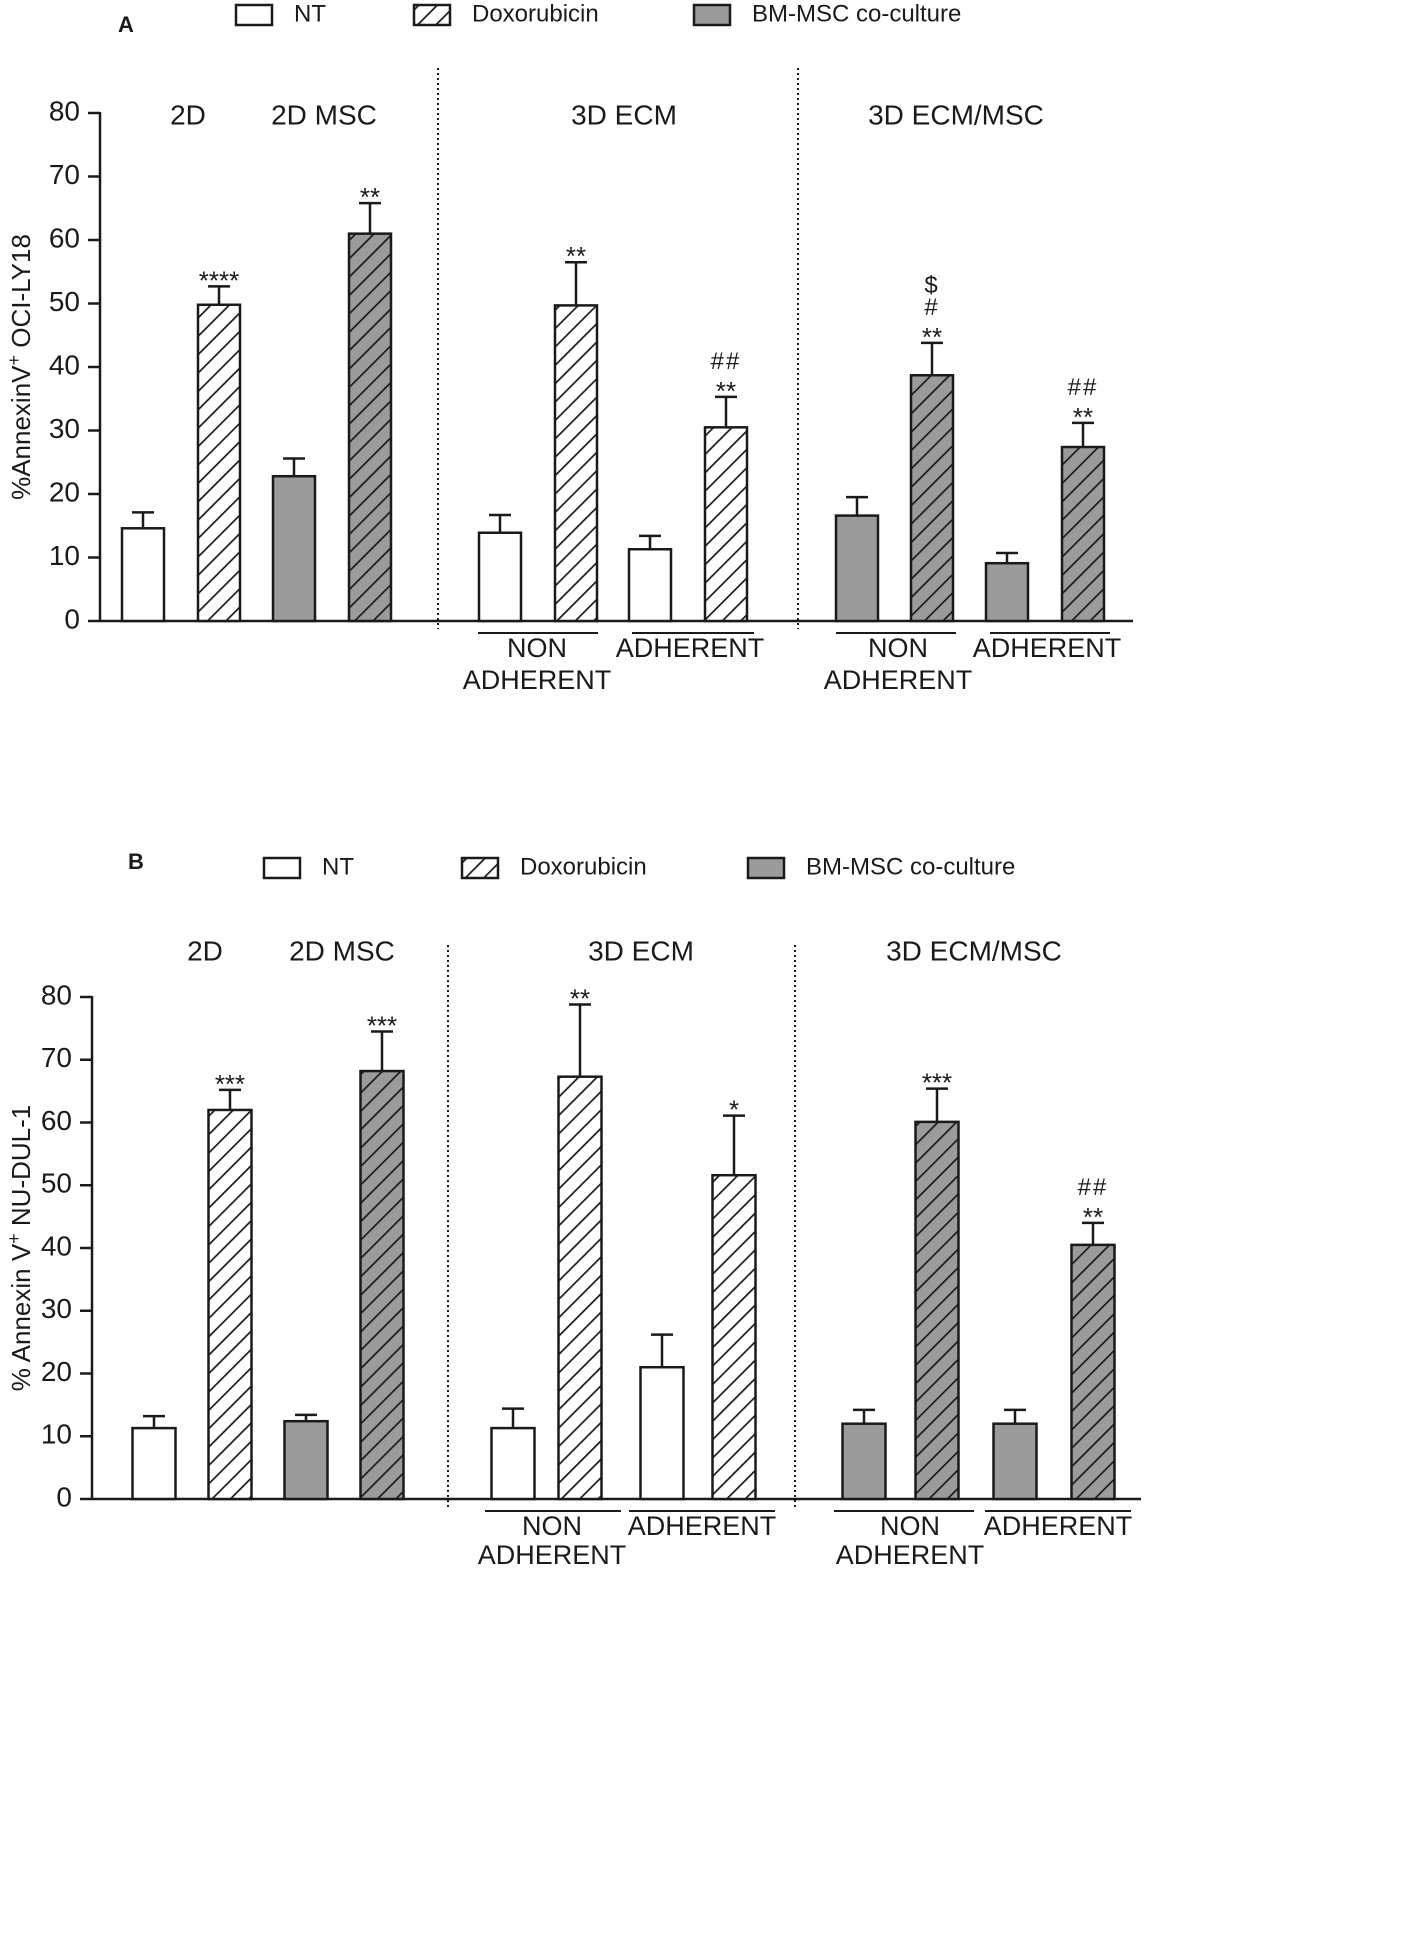 Image resolution: width=1417 pixels, height=1943 pixels. What do you see at coordinates (931, 285) in the screenshot?
I see `significance-label: $` at bounding box center [931, 285].